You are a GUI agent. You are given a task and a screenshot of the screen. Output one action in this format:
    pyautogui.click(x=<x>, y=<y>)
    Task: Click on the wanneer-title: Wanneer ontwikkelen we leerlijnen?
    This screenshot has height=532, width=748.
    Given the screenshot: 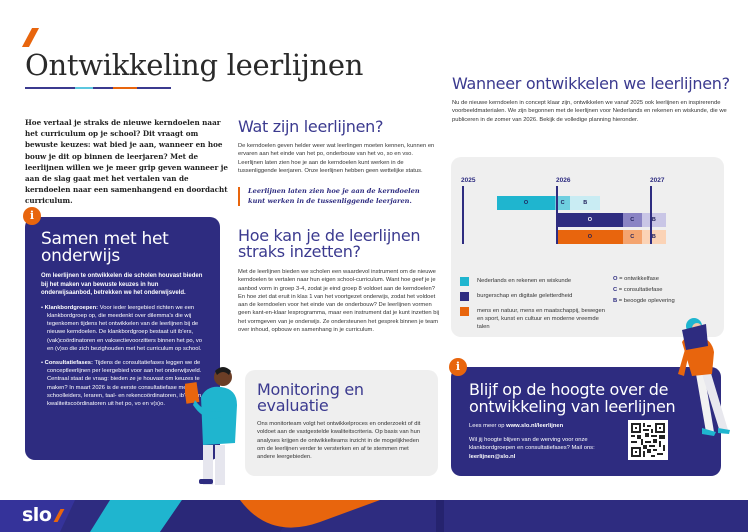 What is the action you would take?
    pyautogui.click(x=591, y=83)
    